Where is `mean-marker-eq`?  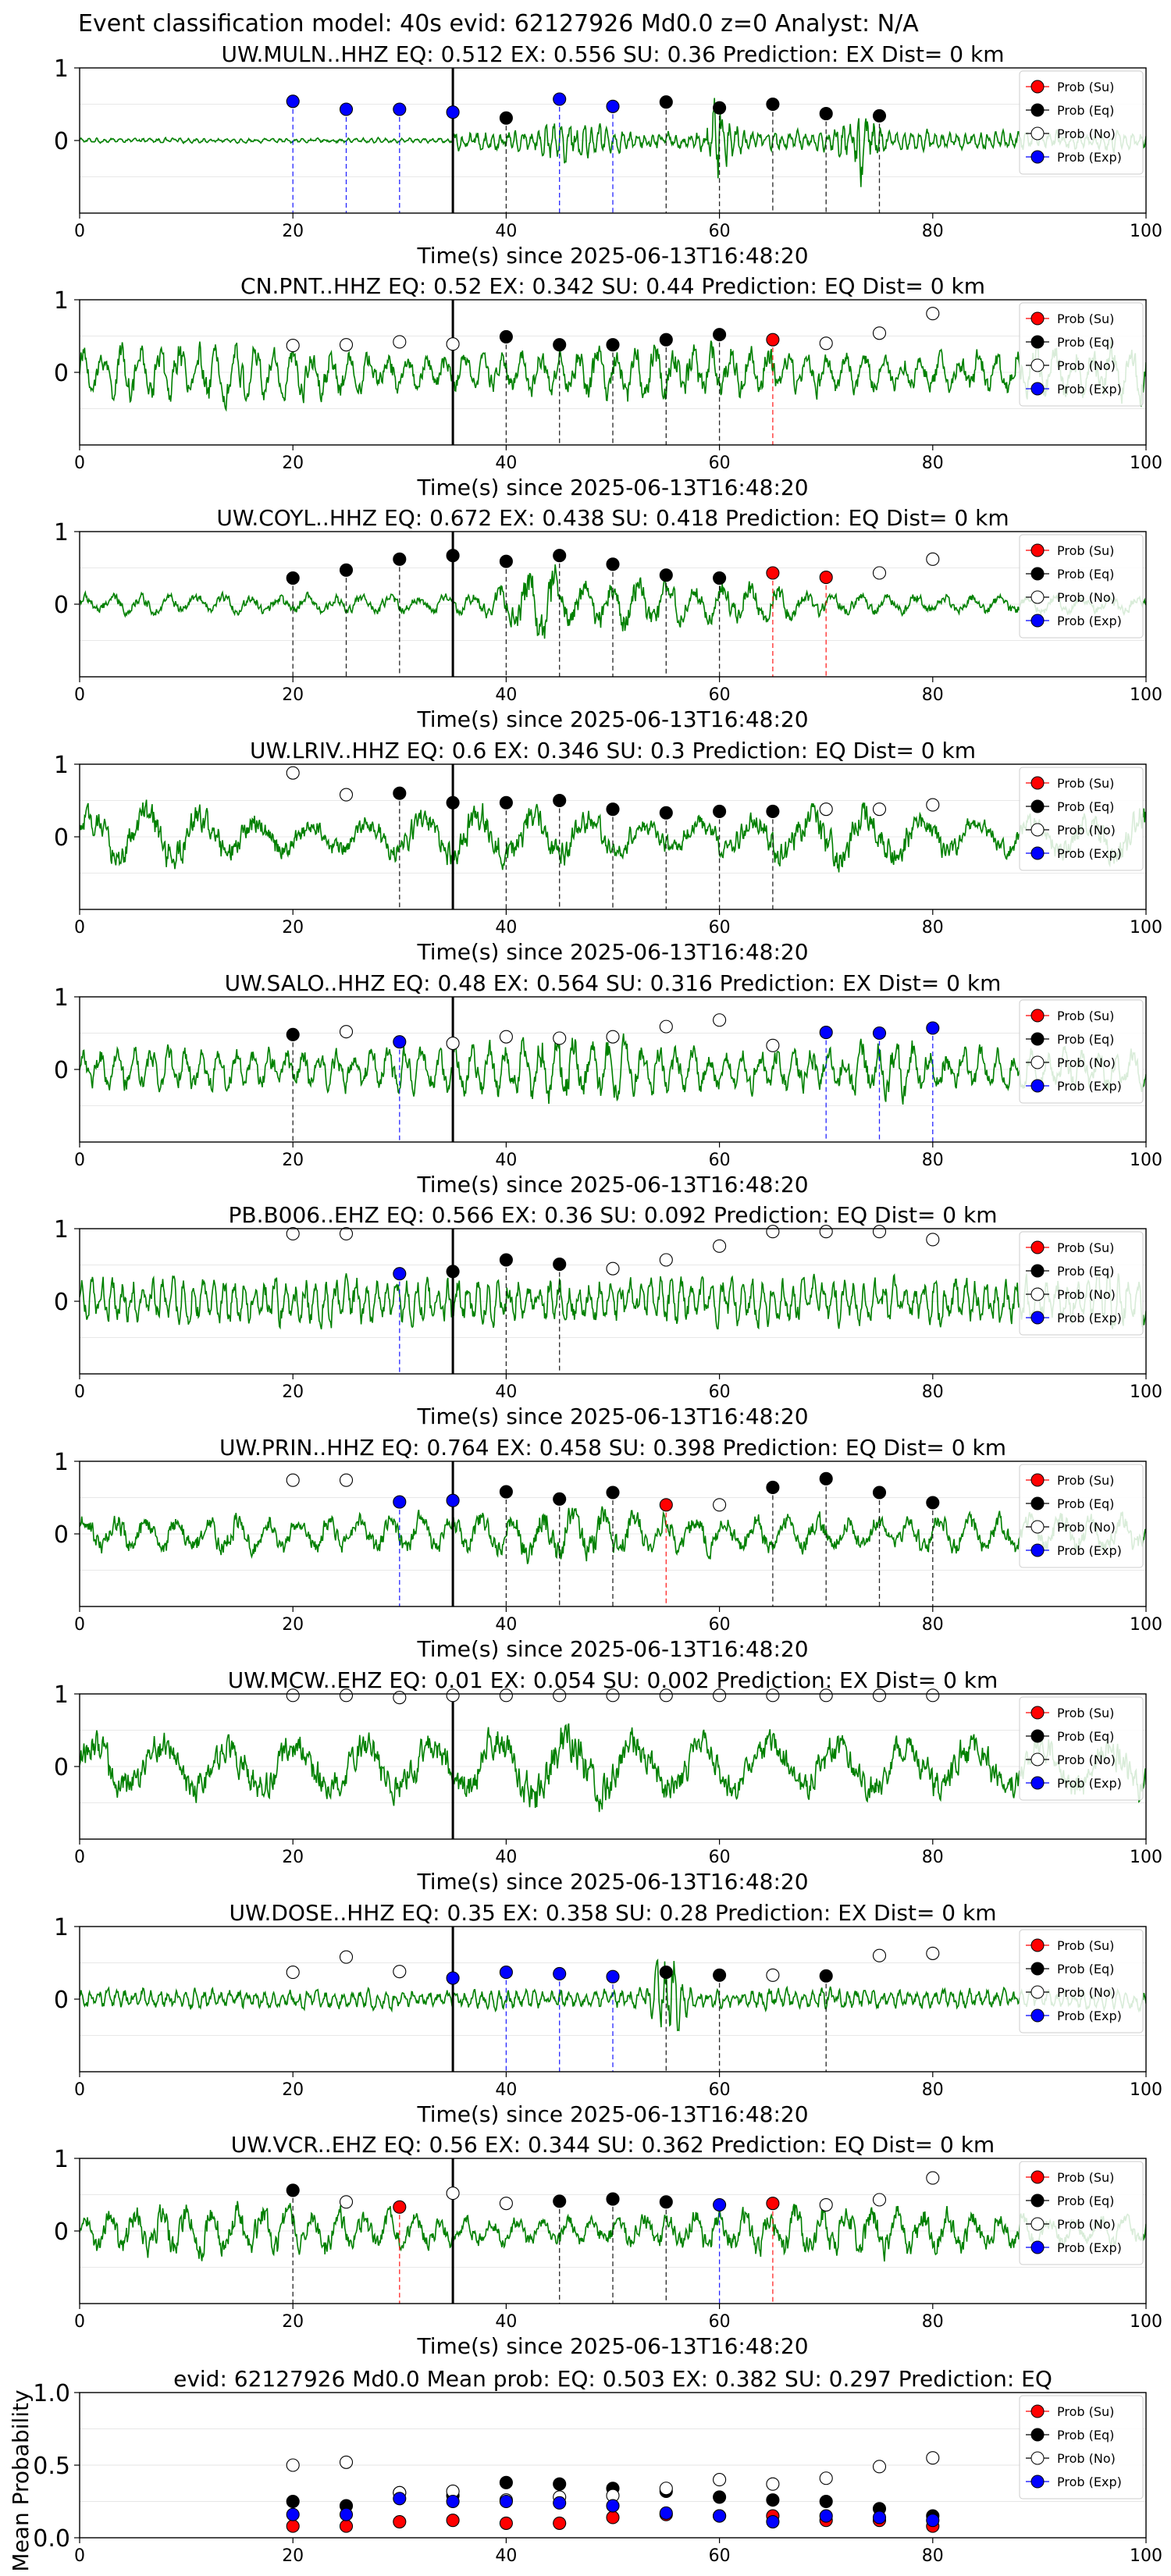
mean-marker-eq is located at coordinates (826, 2501).